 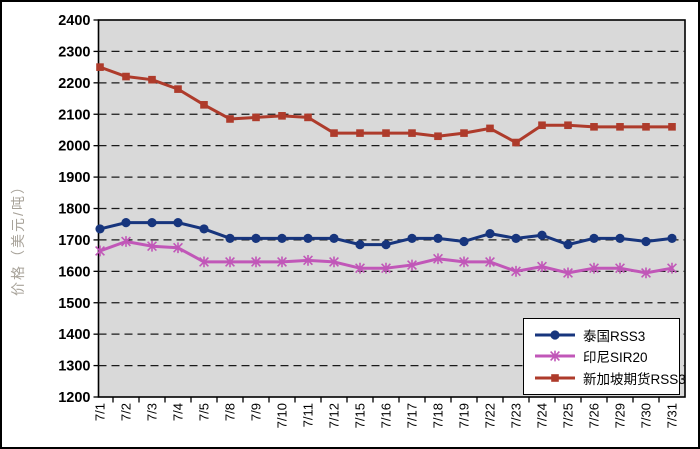 I want to click on x-tick-label: 7/15, so click(x=360, y=415).